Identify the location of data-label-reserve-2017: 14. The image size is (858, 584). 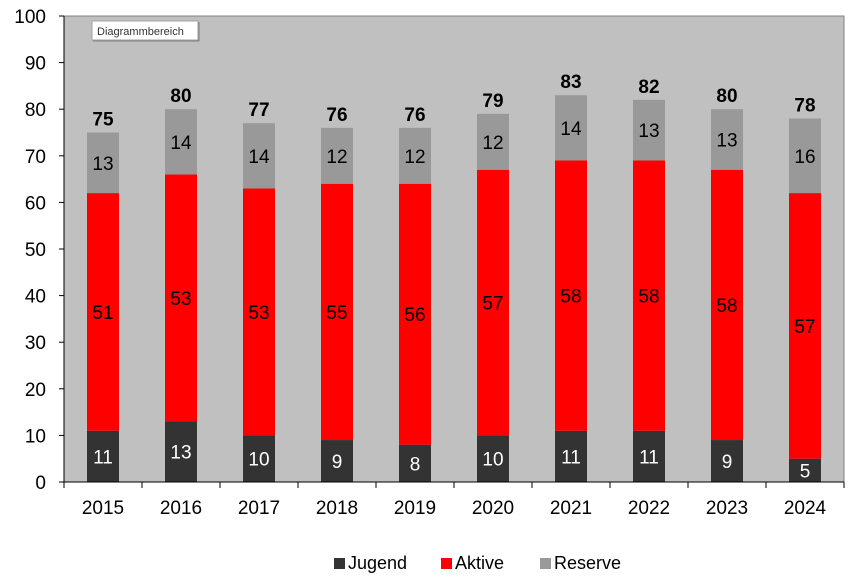
(259, 157).